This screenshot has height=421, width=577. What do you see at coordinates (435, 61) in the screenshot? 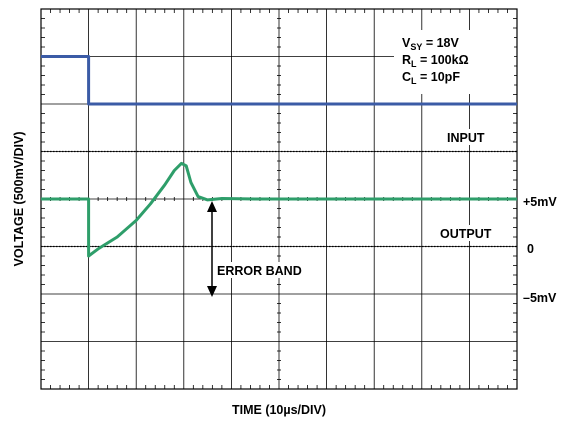
I see `condition-rl: RL = 100kΩ` at bounding box center [435, 61].